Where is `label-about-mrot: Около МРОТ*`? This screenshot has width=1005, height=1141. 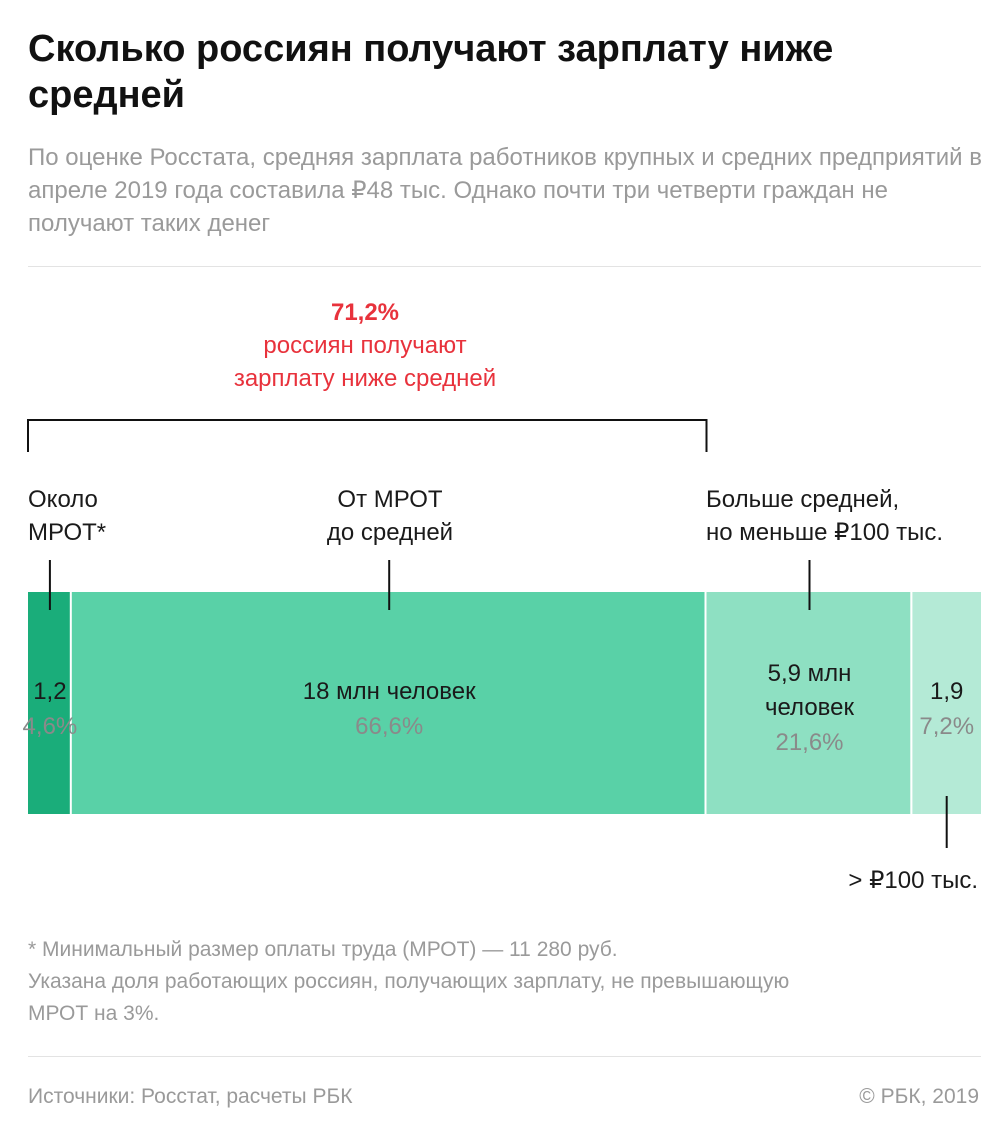 label-about-mrot: Около МРОТ* is located at coordinates (67, 516).